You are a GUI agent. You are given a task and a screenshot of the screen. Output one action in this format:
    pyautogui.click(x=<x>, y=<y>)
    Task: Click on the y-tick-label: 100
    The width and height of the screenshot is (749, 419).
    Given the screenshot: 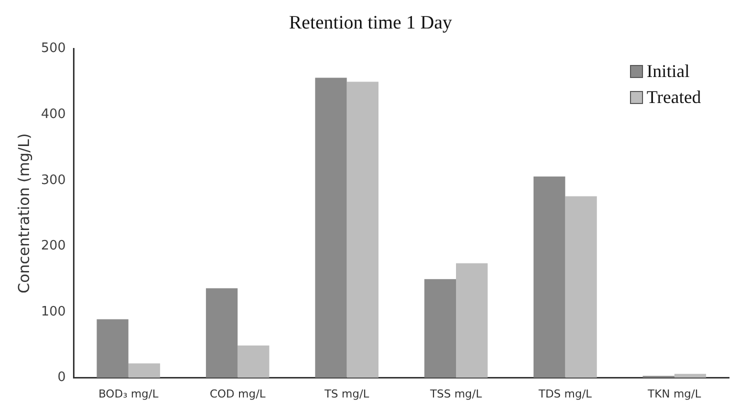 What is the action you would take?
    pyautogui.click(x=53, y=312)
    